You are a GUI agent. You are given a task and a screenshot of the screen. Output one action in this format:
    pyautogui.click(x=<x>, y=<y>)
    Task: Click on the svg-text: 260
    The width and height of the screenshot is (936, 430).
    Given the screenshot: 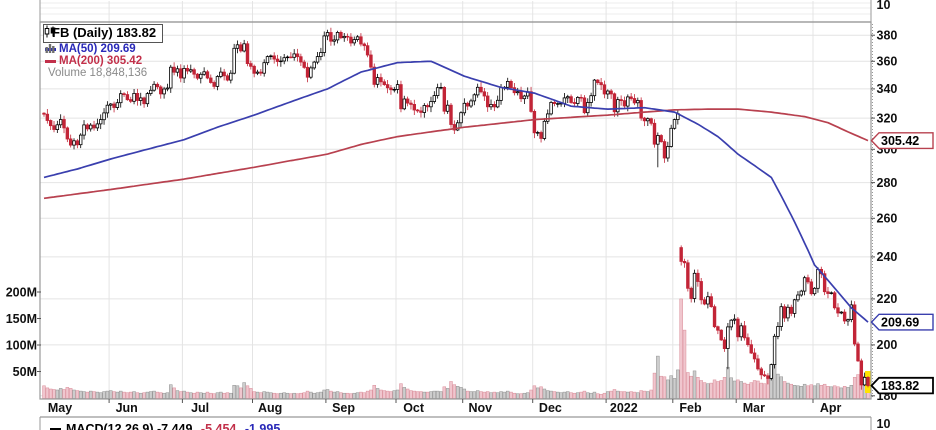 What is the action you would take?
    pyautogui.click(x=887, y=219)
    